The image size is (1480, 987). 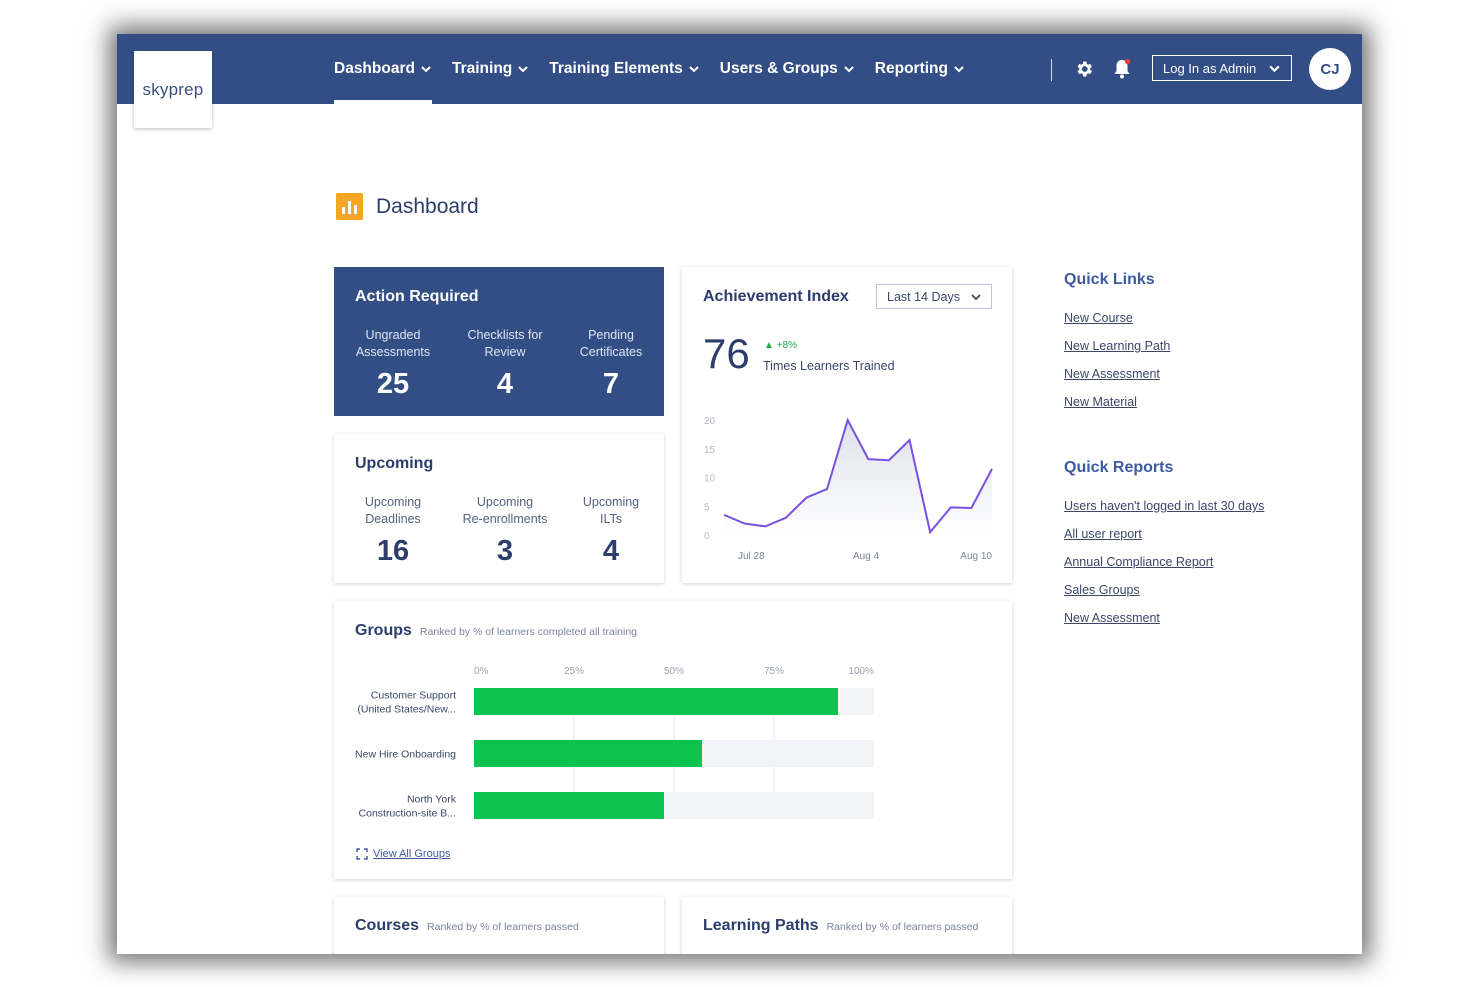 I want to click on quick-link-new-course: New Course, so click(x=1098, y=318).